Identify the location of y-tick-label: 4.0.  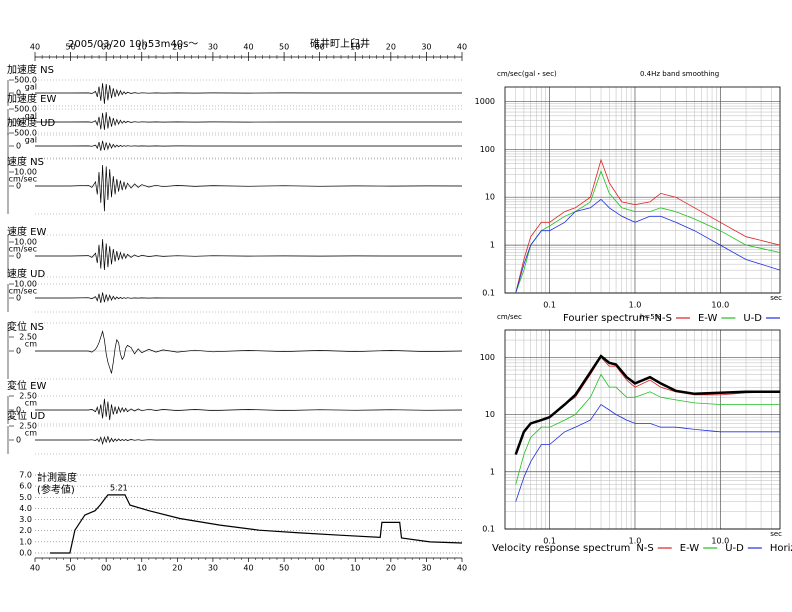
(25, 508).